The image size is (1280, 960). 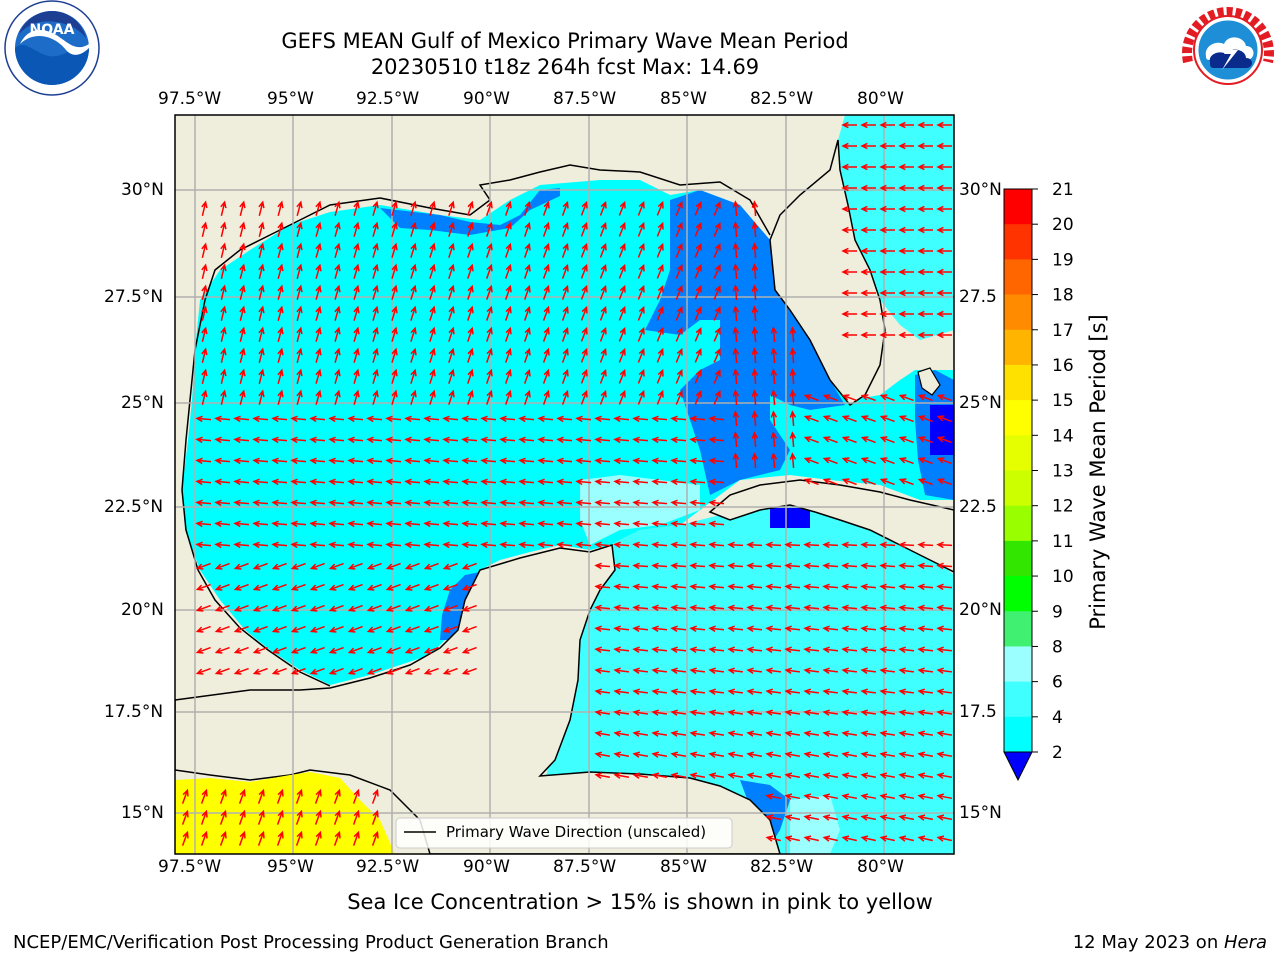 I want to click on legend-label: Primary Wave Direction (unscaled), so click(x=576, y=832).